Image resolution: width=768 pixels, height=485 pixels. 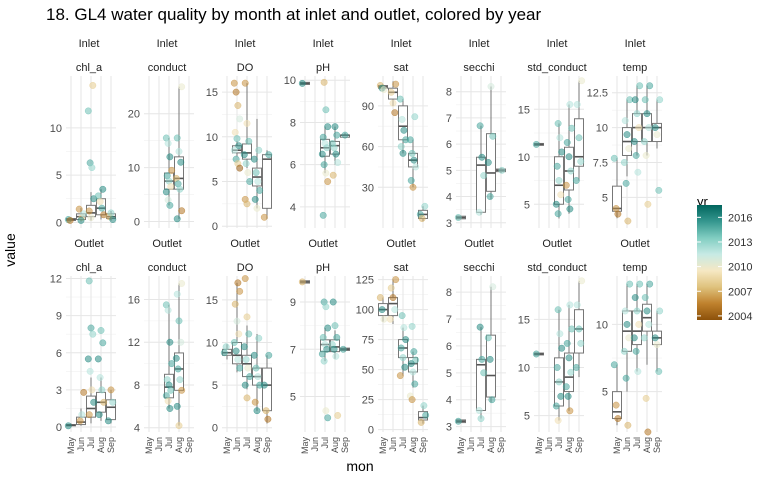 What do you see at coordinates (403, 123) in the screenshot?
I see `box-iqr` at bounding box center [403, 123].